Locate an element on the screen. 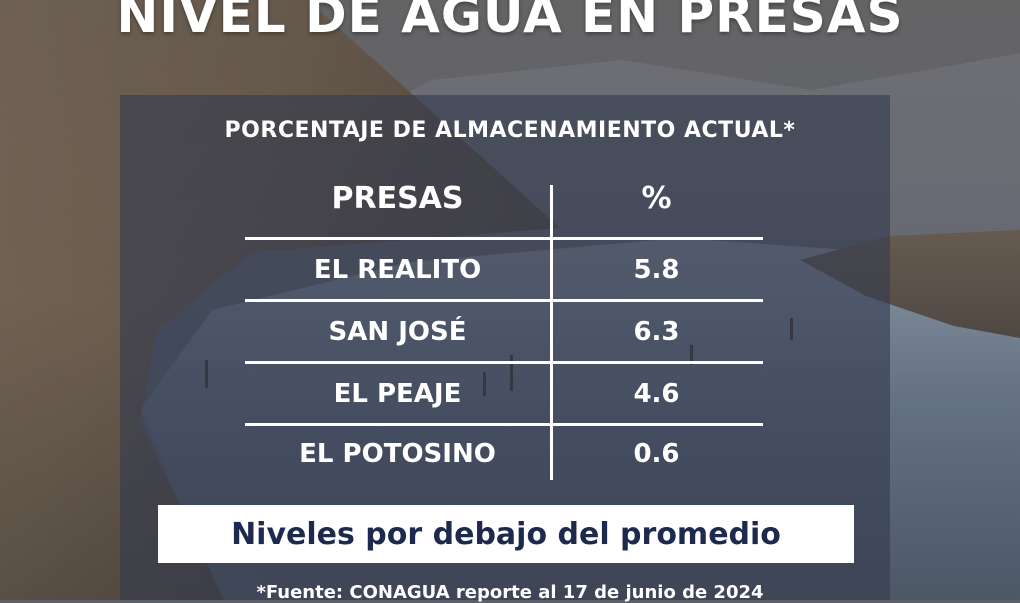 The image size is (1020, 603). column-divider is located at coordinates (551, 332).